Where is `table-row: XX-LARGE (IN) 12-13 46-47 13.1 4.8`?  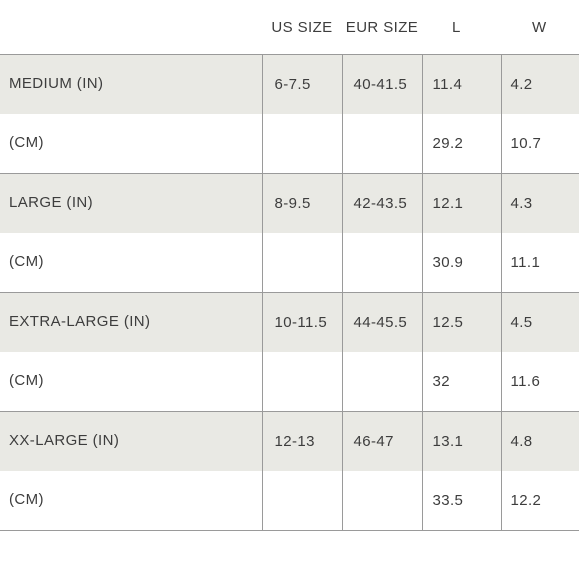 table-row: XX-LARGE (IN) 12-13 46-47 13.1 4.8 is located at coordinates (289, 441).